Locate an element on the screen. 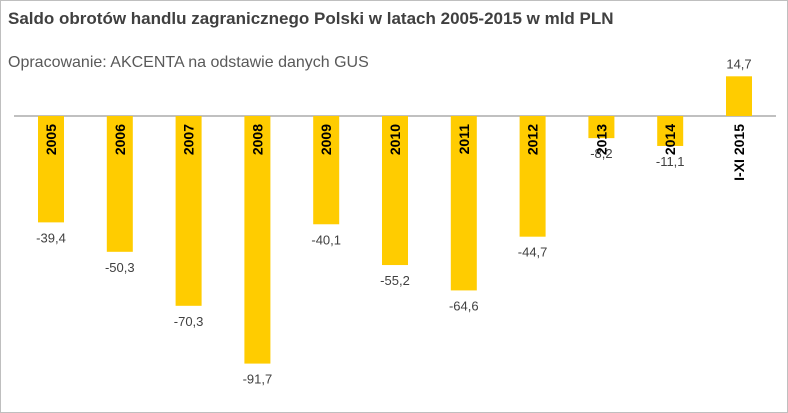 This screenshot has width=788, height=413. value-label-2007: -70,3 is located at coordinates (189, 321).